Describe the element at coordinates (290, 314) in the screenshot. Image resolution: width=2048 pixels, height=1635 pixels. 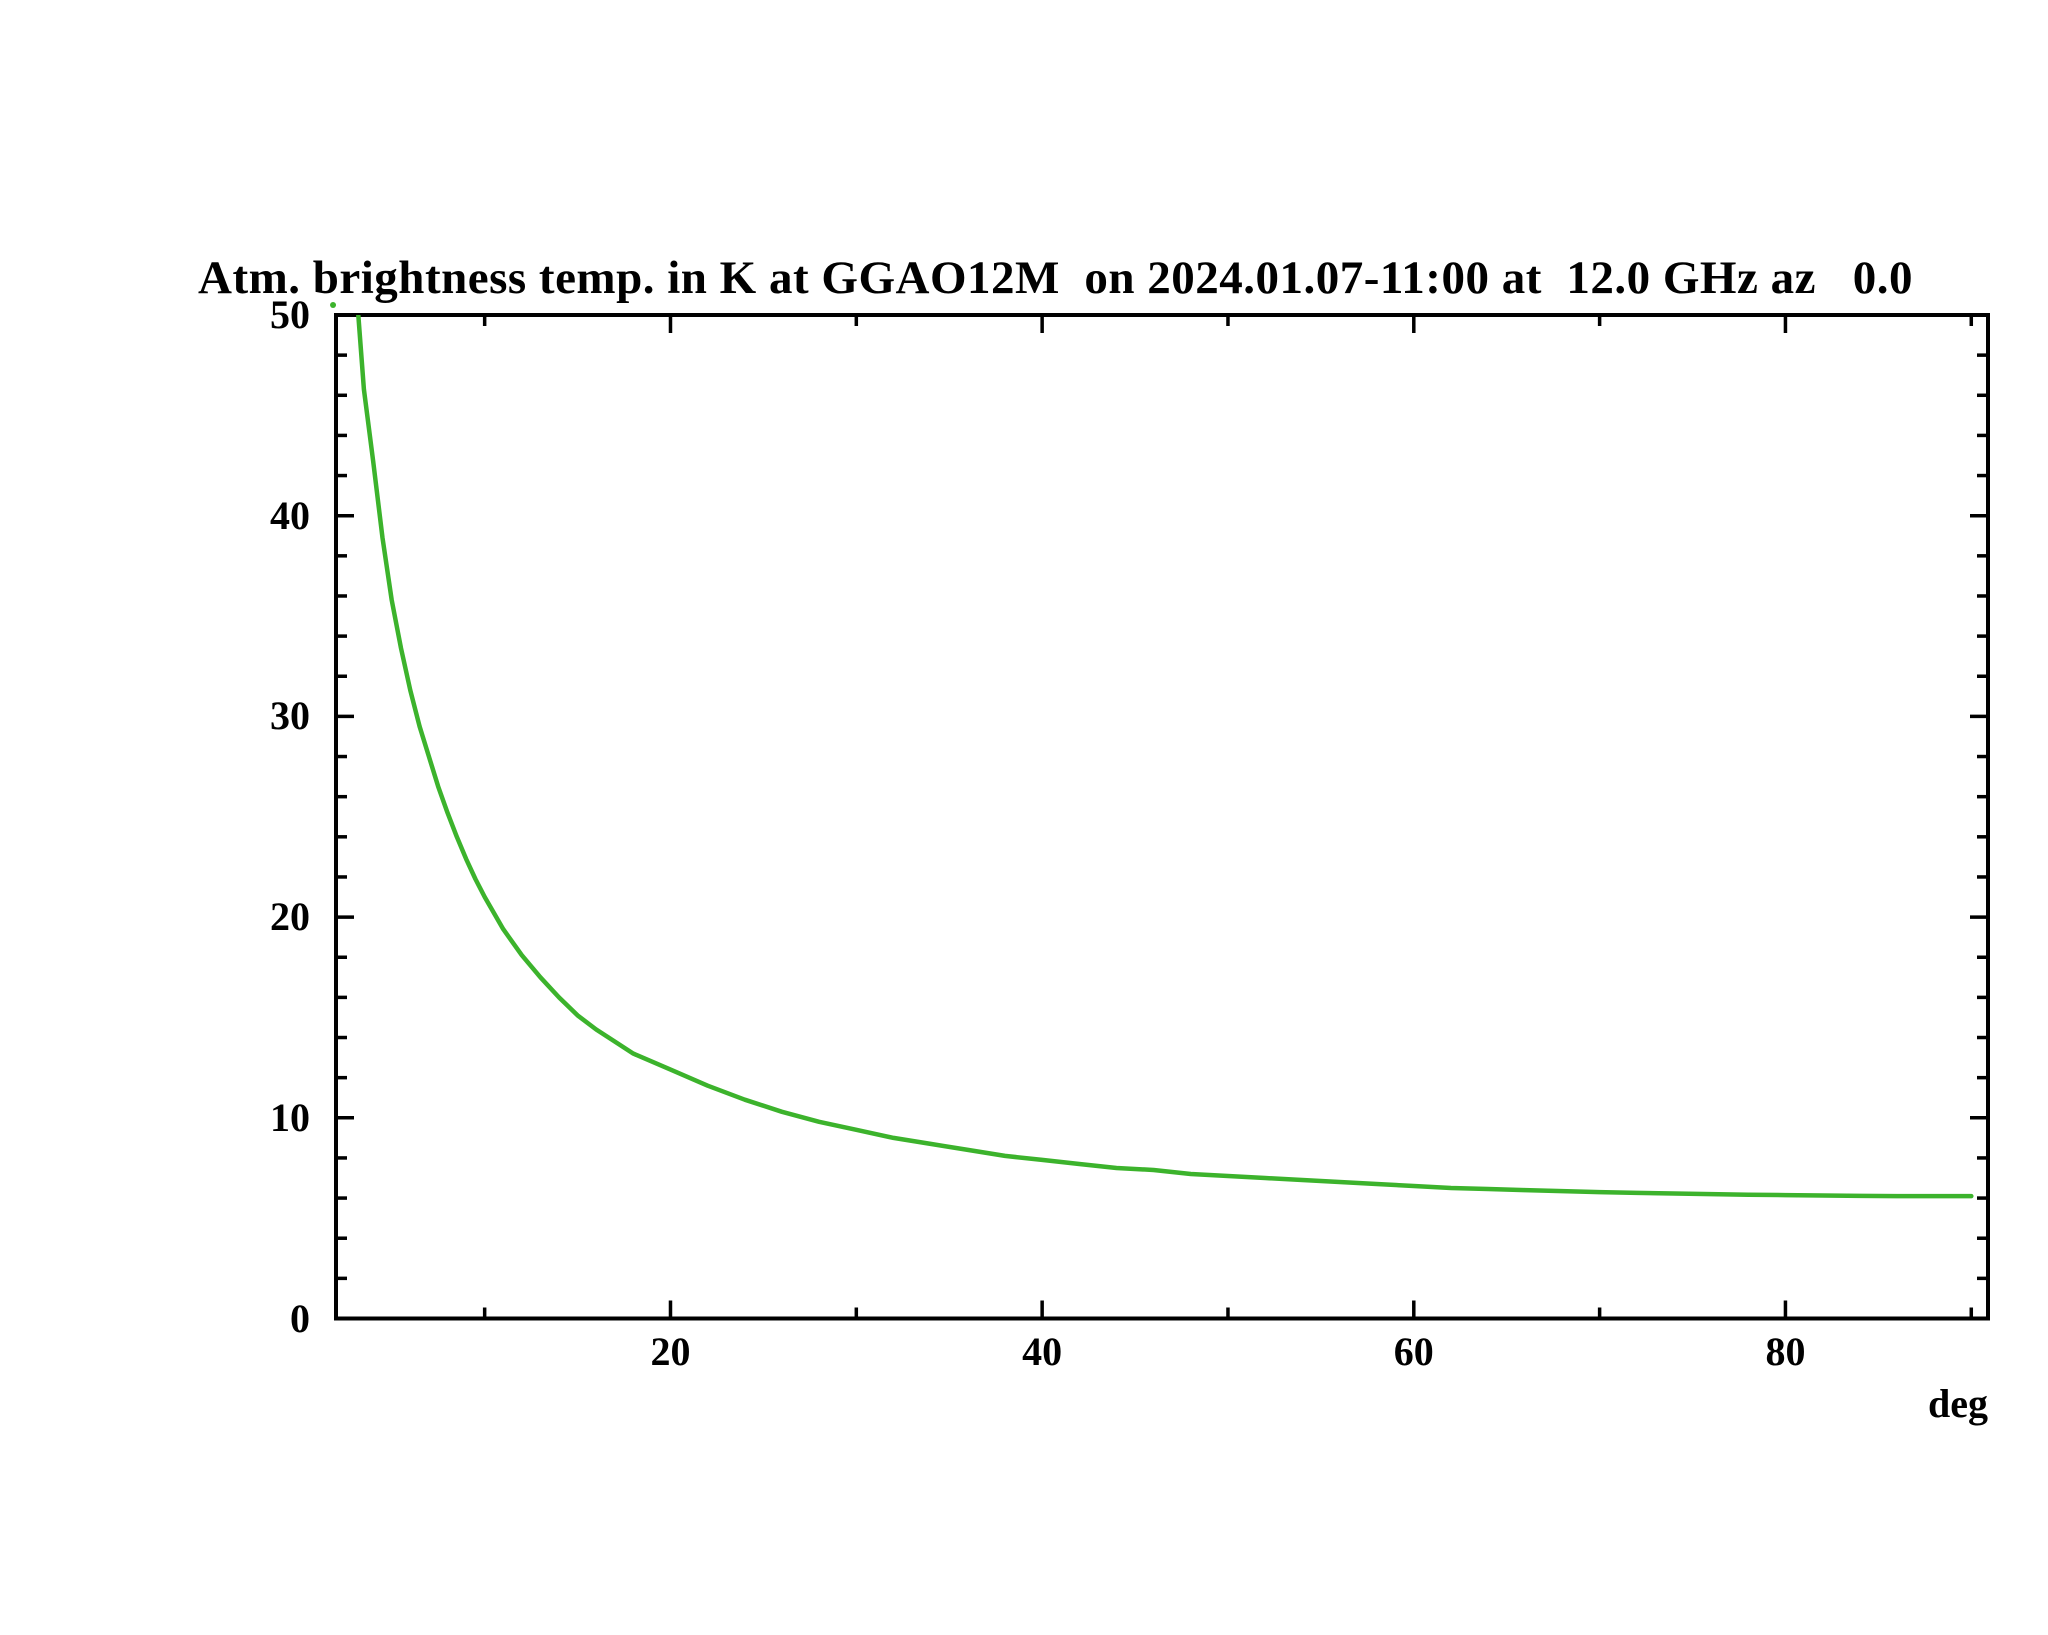
I see `y-tick-label-50: 50` at that location.